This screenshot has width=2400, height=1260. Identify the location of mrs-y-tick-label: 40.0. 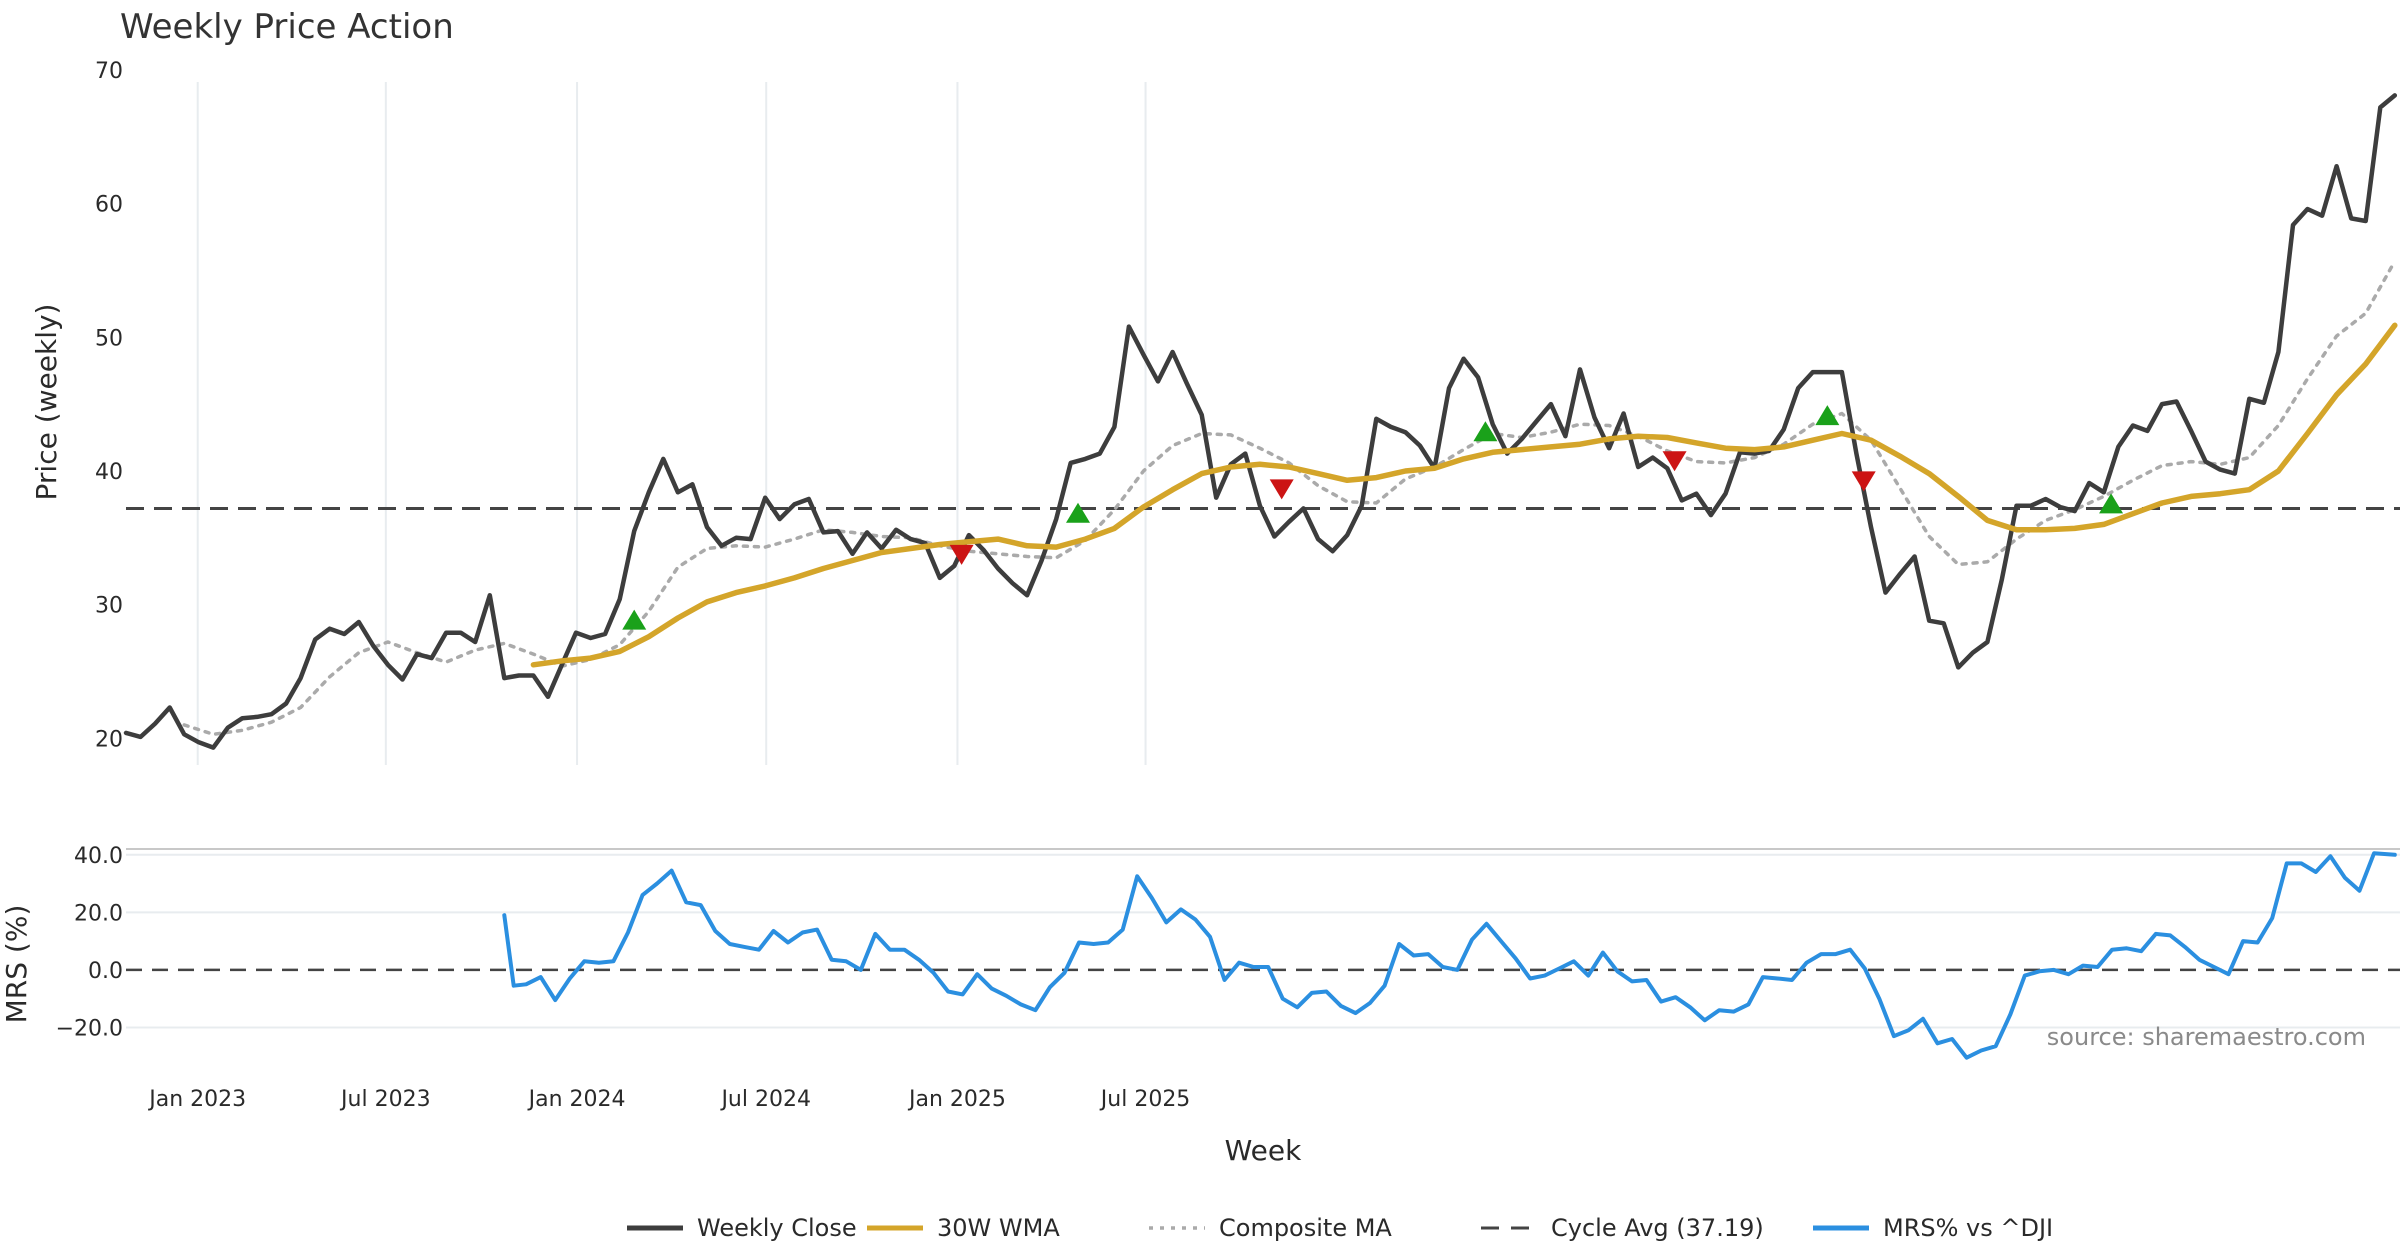
(98, 856).